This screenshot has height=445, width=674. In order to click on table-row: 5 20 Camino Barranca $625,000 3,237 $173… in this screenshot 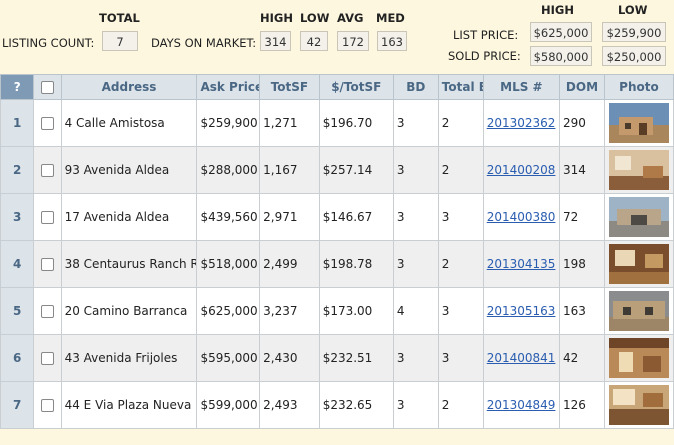, I will do `click(337, 311)`.